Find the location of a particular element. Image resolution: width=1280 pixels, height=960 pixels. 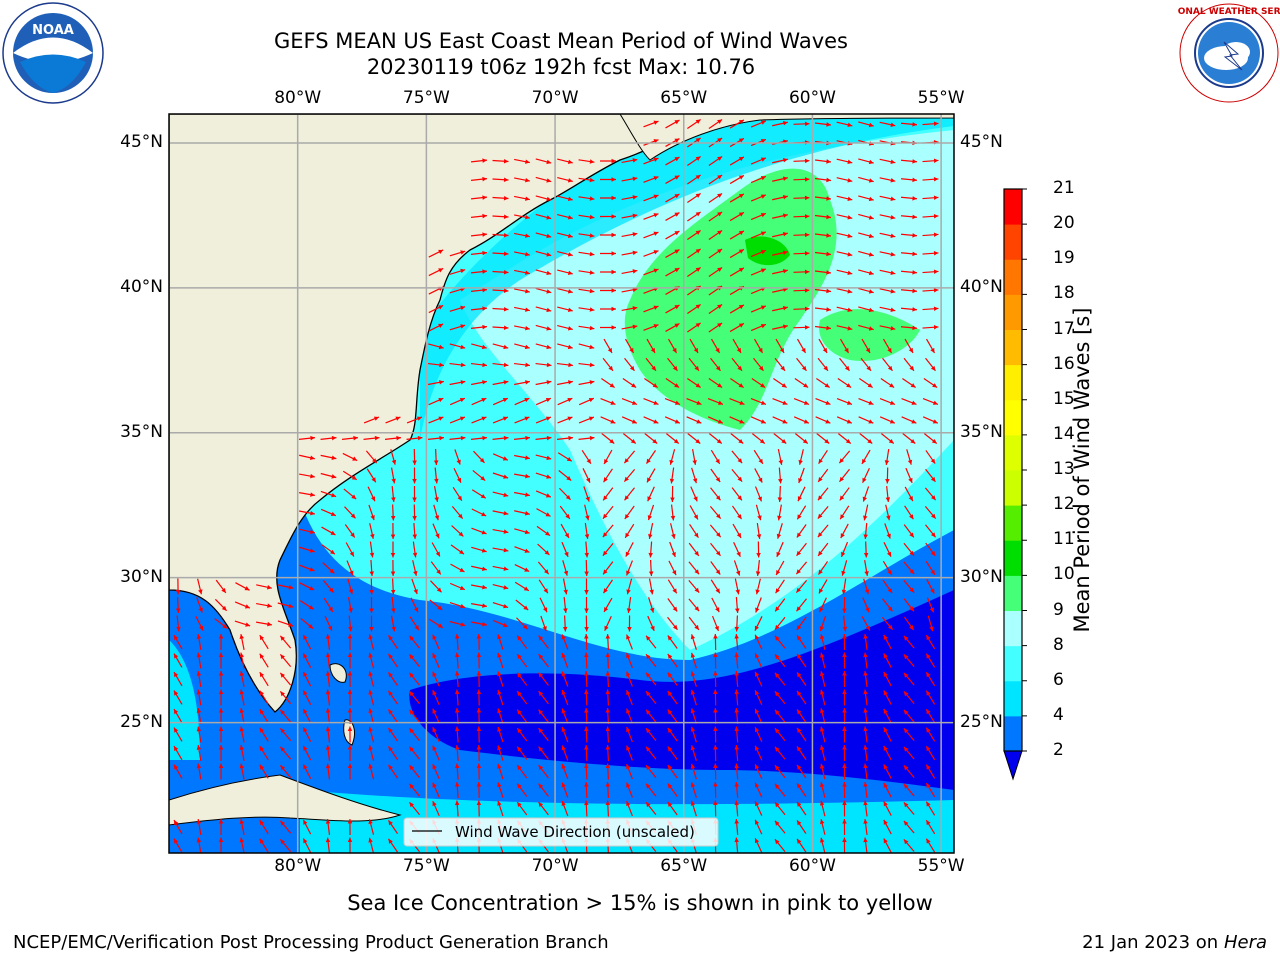

lat-tick-label: 30°N is located at coordinates (981, 576).